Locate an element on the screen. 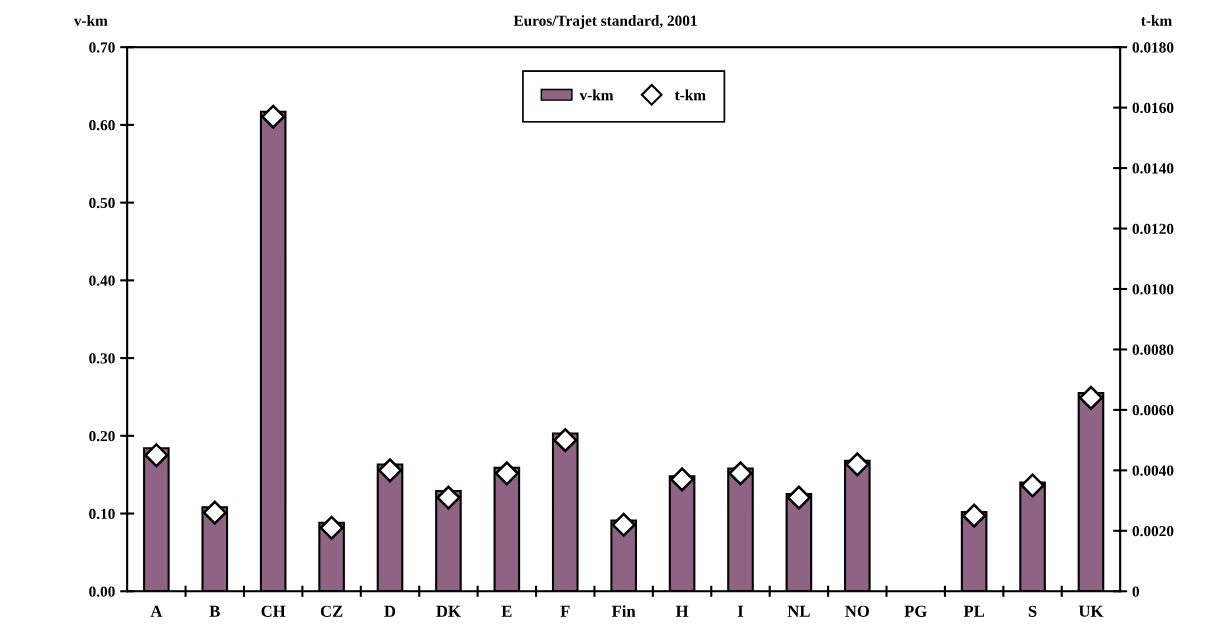 The width and height of the screenshot is (1211, 629). x-tick-label: CH is located at coordinates (273, 611).